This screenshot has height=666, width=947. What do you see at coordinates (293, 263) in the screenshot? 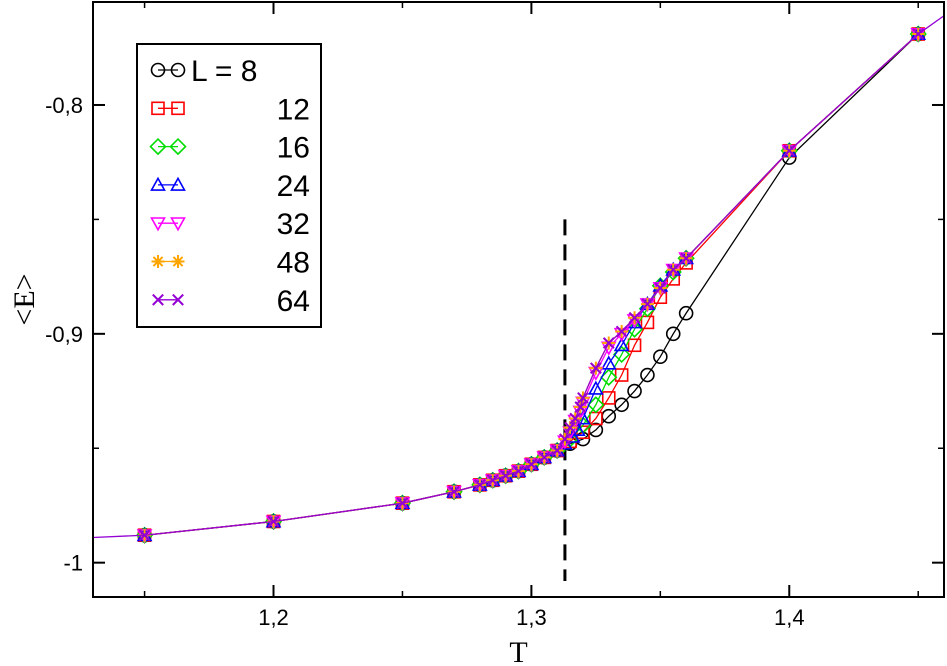
I see `legend-label: 48` at bounding box center [293, 263].